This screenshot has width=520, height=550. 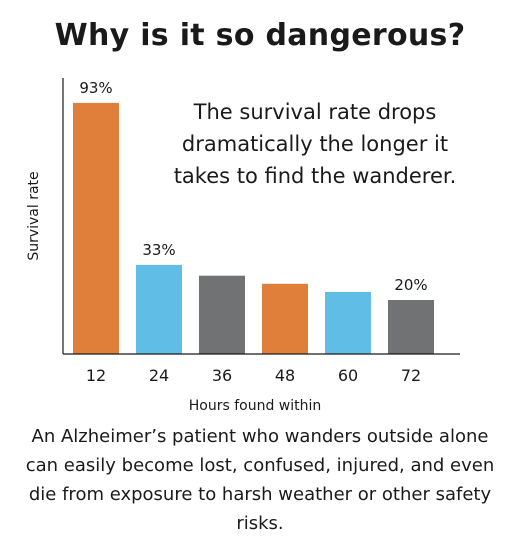 What do you see at coordinates (95, 88) in the screenshot?
I see `data-label-12: 93%` at bounding box center [95, 88].